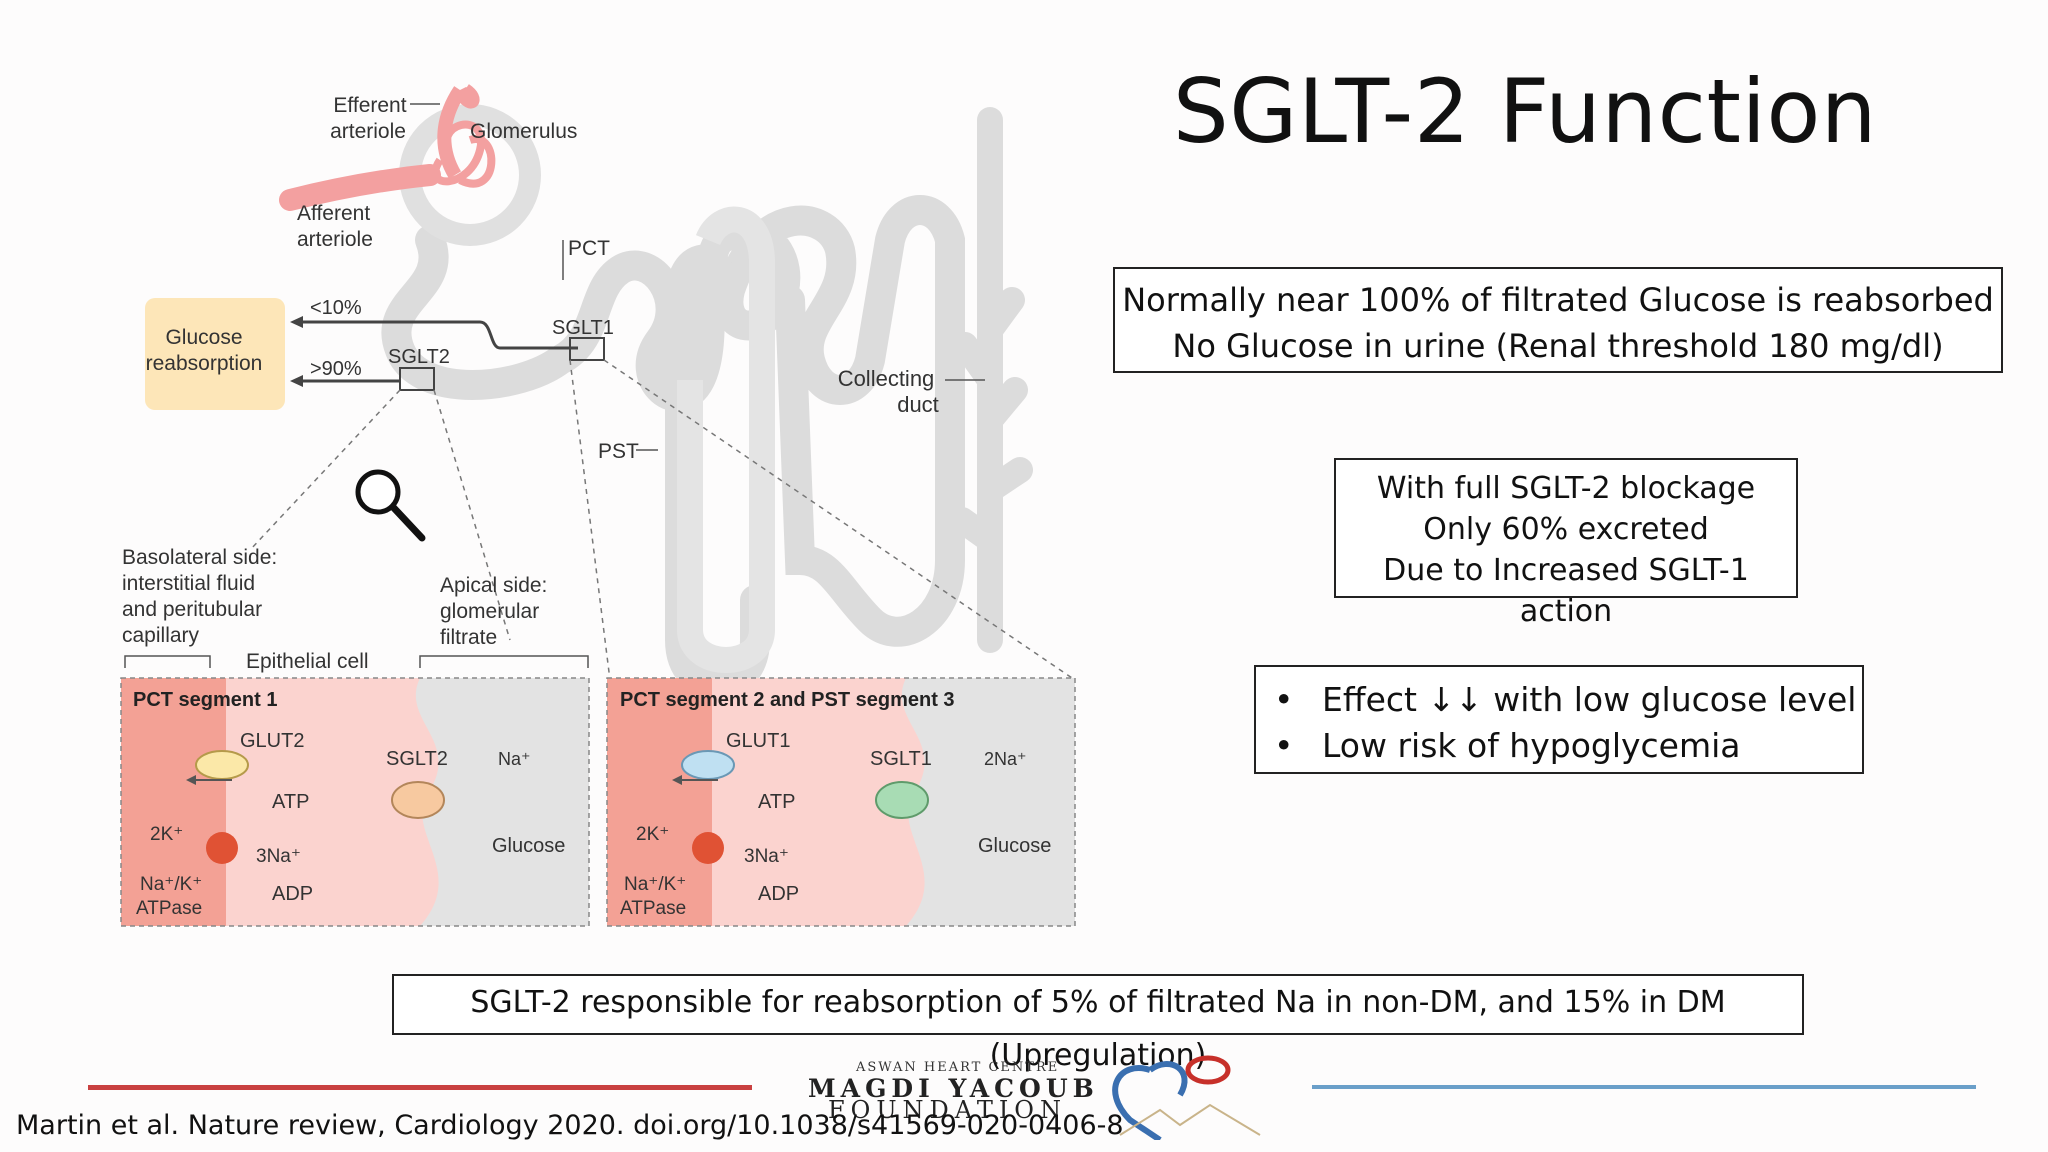 This screenshot has height=1152, width=2048. Describe the element at coordinates (420, 1087) in the screenshot. I see `footer-red-line` at that location.